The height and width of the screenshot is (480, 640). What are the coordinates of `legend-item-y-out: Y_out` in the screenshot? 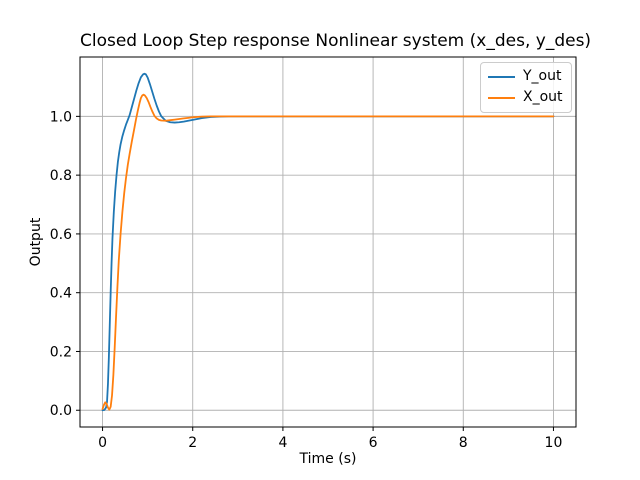 It's located at (526, 76).